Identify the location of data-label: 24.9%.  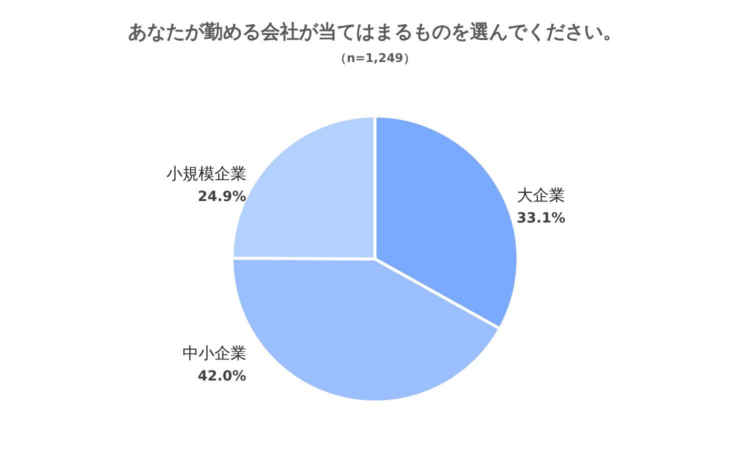
(222, 196).